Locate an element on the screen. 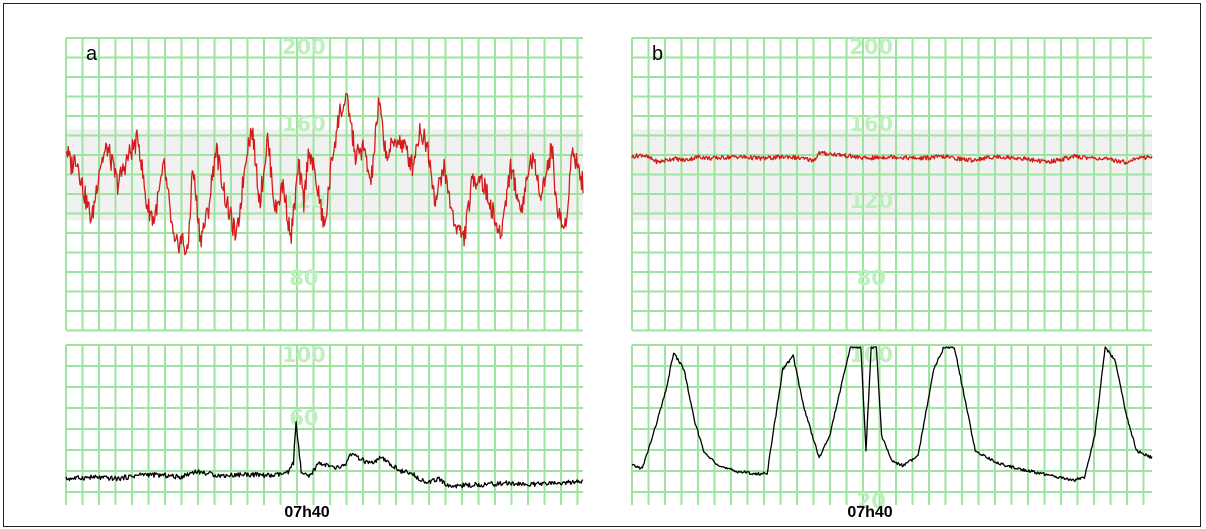 This screenshot has width=1206, height=529. fhr-scale-label: 120 is located at coordinates (871, 201).